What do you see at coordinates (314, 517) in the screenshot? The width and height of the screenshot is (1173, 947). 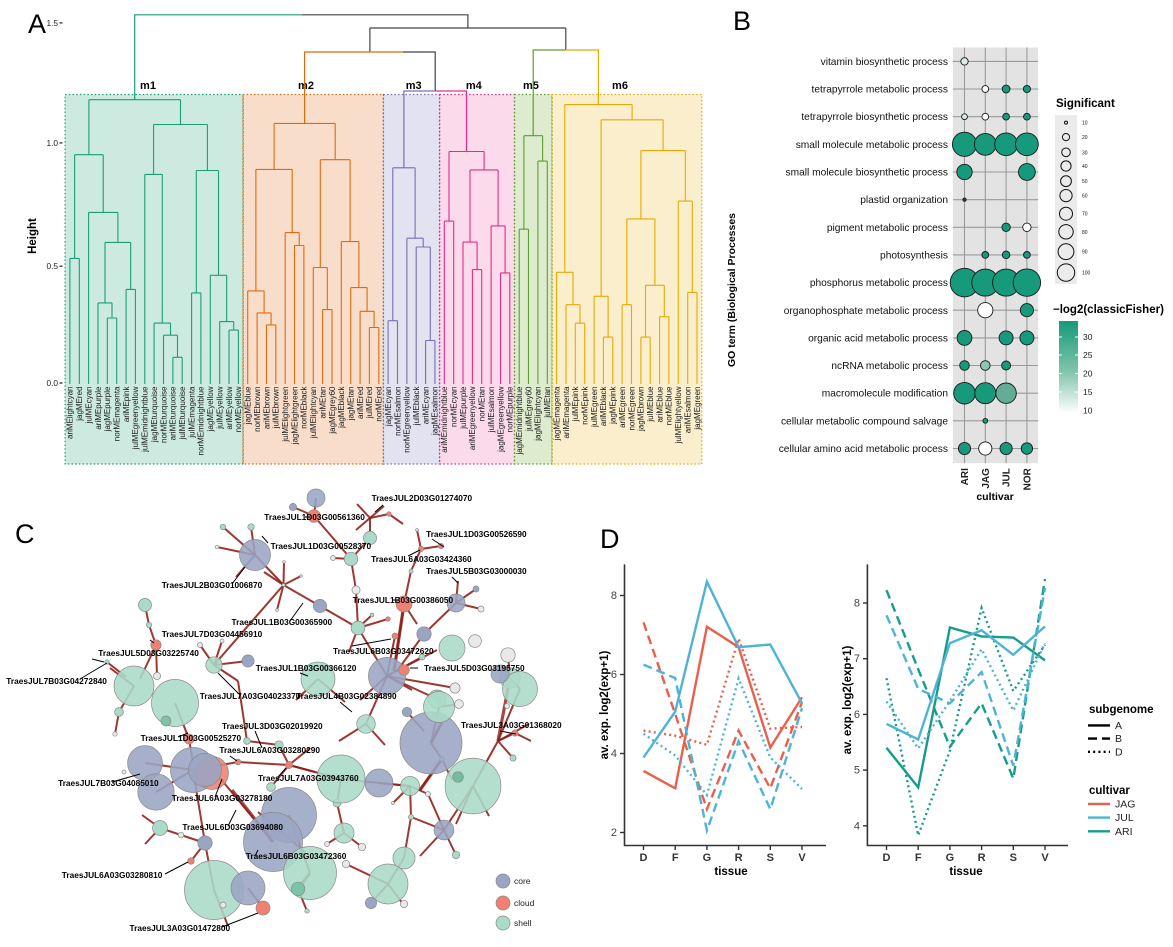 I see `svg-text: TraesJUL1D03G00561360` at bounding box center [314, 517].